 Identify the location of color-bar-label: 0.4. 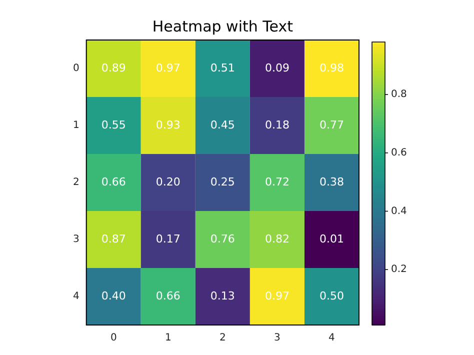
(399, 211).